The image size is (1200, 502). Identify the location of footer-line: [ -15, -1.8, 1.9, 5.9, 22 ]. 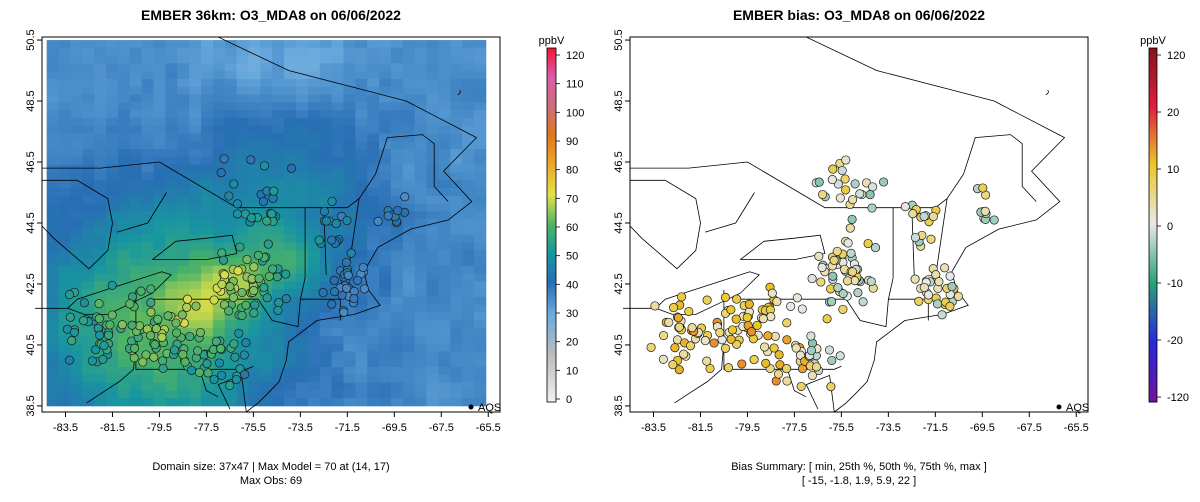
(859, 481).